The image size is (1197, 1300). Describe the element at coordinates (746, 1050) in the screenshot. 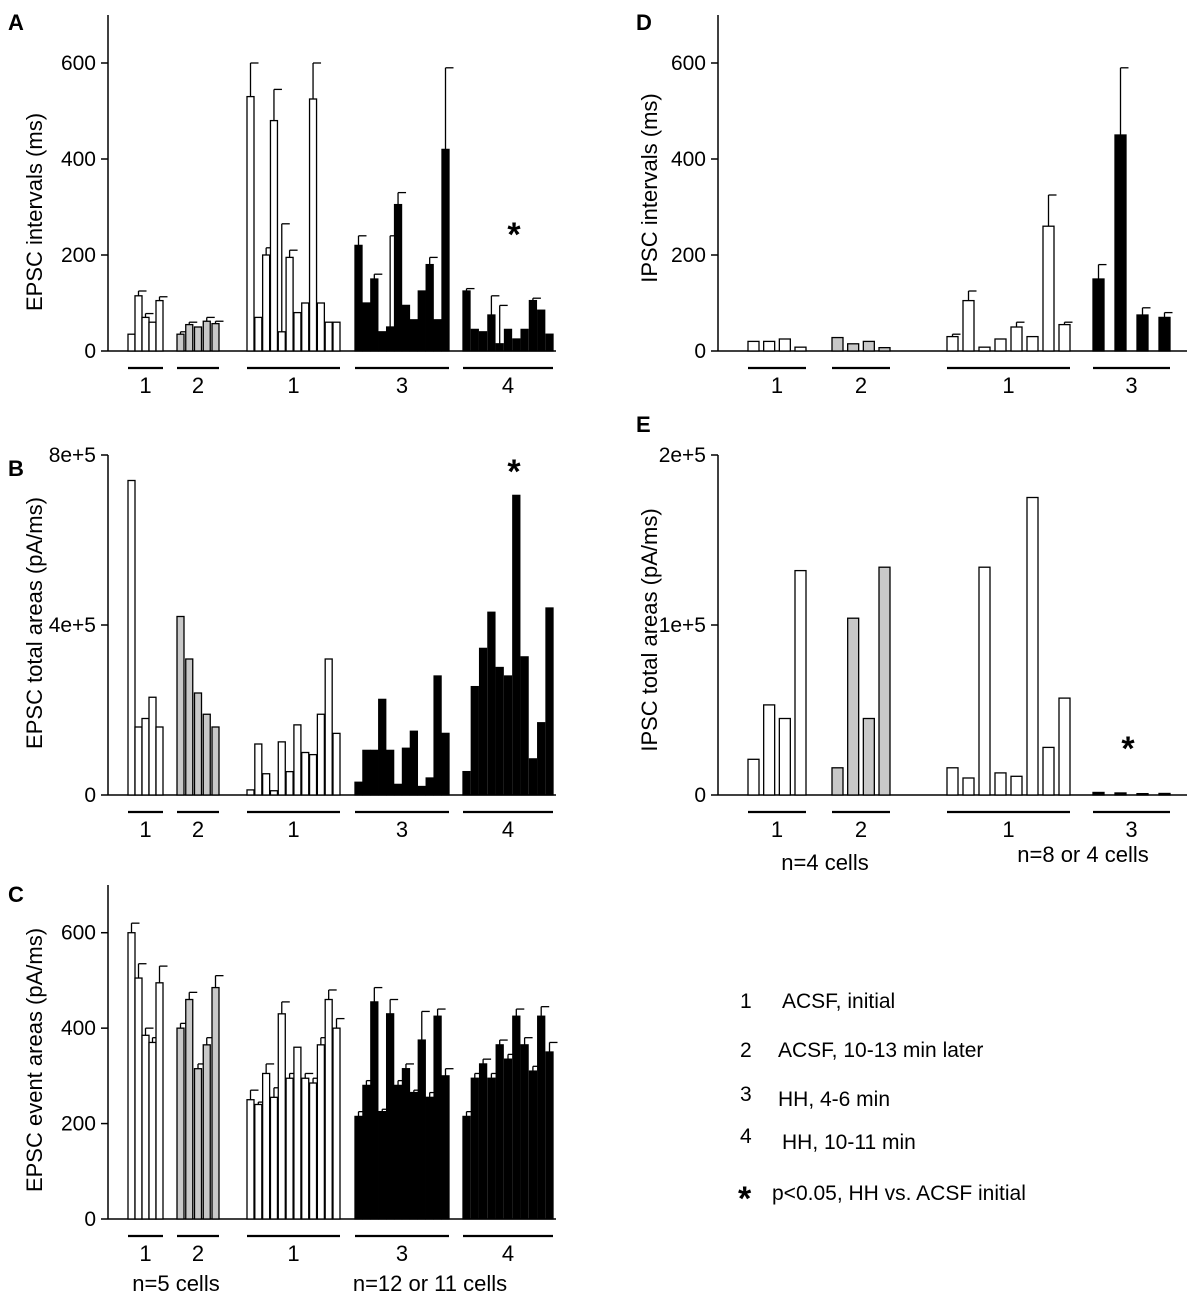

I see `legend-key-2: 2` at that location.